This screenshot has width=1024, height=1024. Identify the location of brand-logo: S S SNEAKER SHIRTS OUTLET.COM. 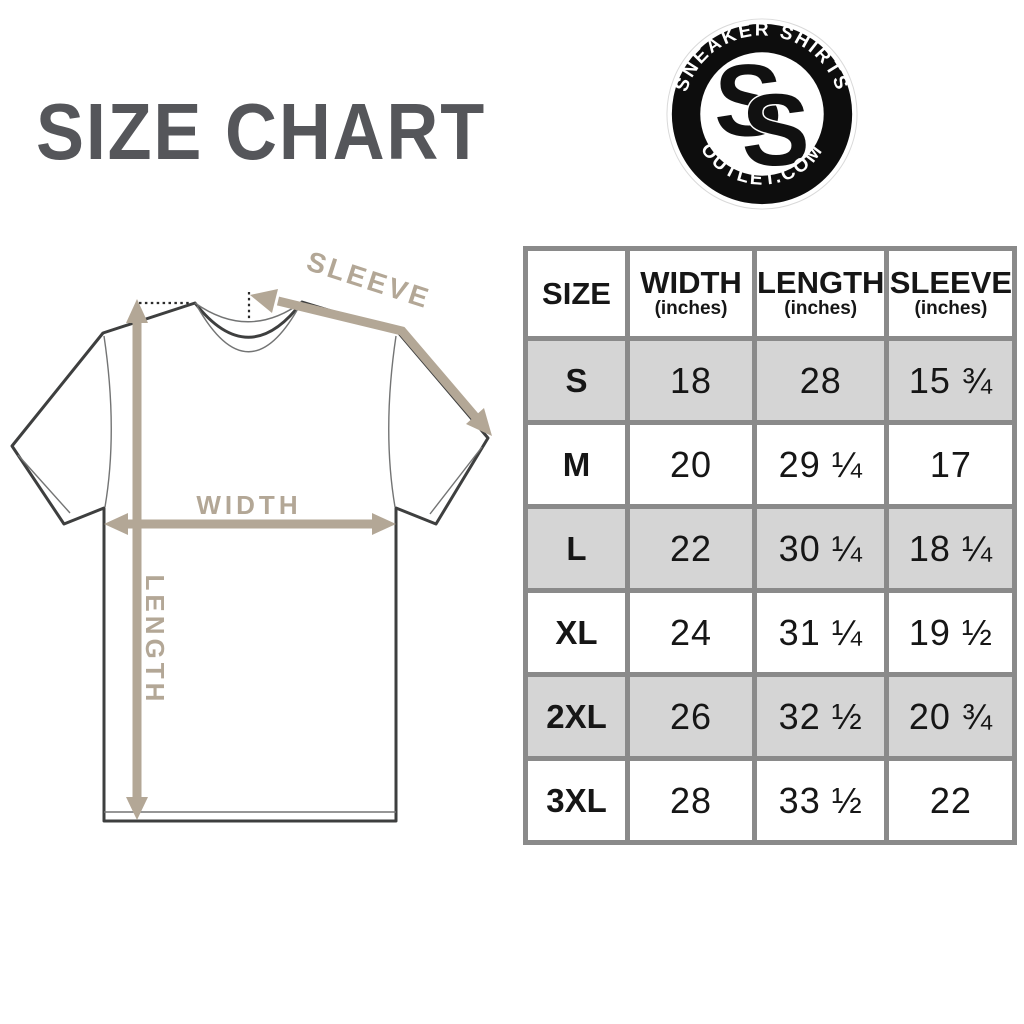
(762, 114).